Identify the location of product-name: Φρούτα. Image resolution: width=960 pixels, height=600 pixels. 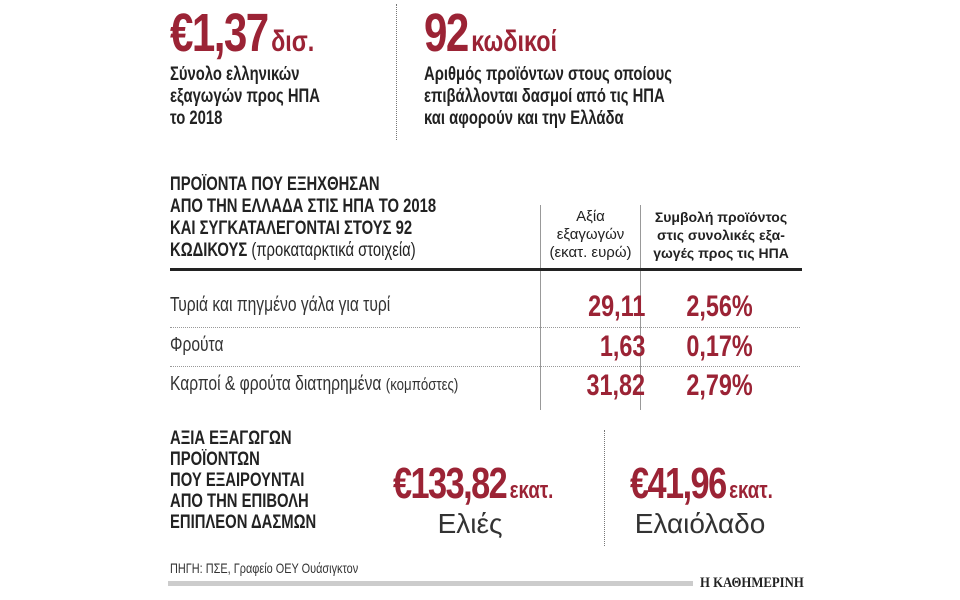
(197, 345).